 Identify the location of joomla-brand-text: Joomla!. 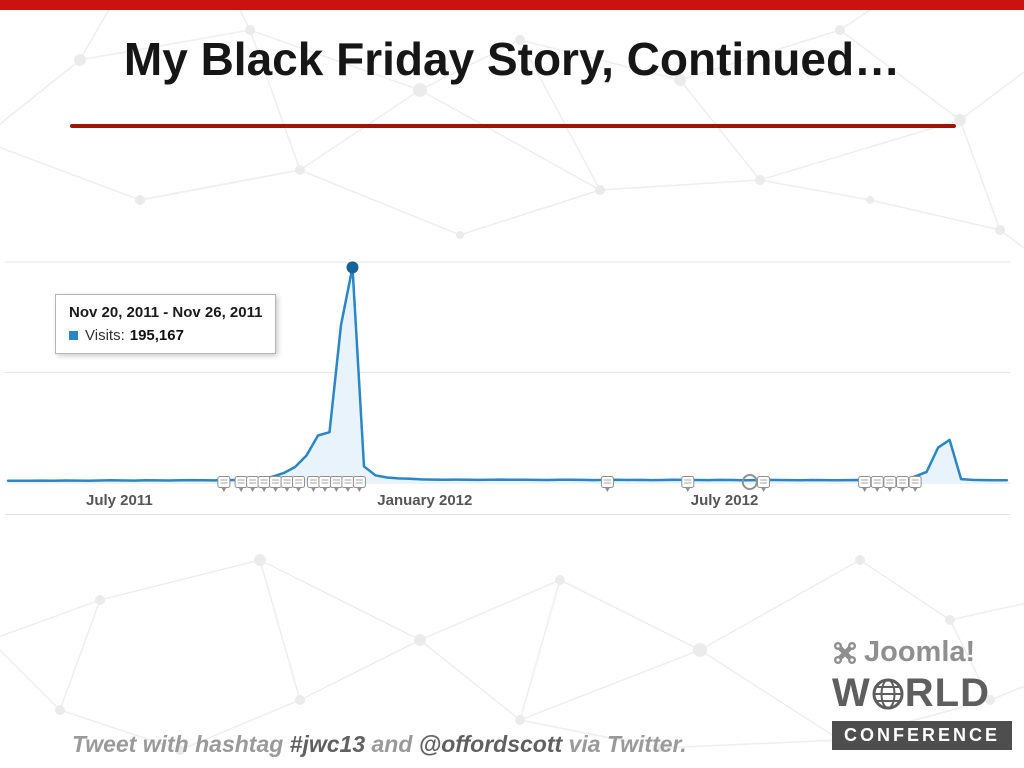
(920, 652).